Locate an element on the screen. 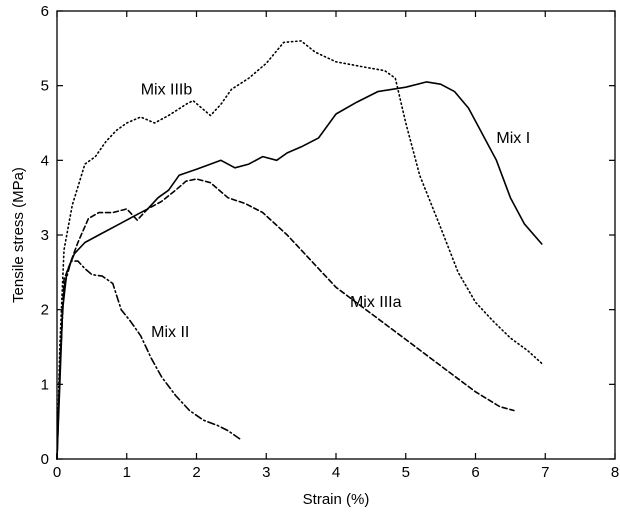 The height and width of the screenshot is (512, 620). y-tick-label: 5 is located at coordinates (45, 86).